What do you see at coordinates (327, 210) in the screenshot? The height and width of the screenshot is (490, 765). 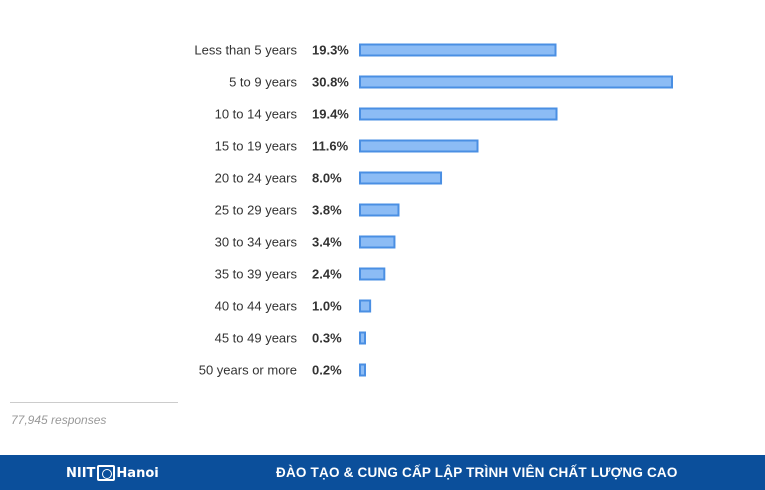 I see `value-label: 3.8%` at bounding box center [327, 210].